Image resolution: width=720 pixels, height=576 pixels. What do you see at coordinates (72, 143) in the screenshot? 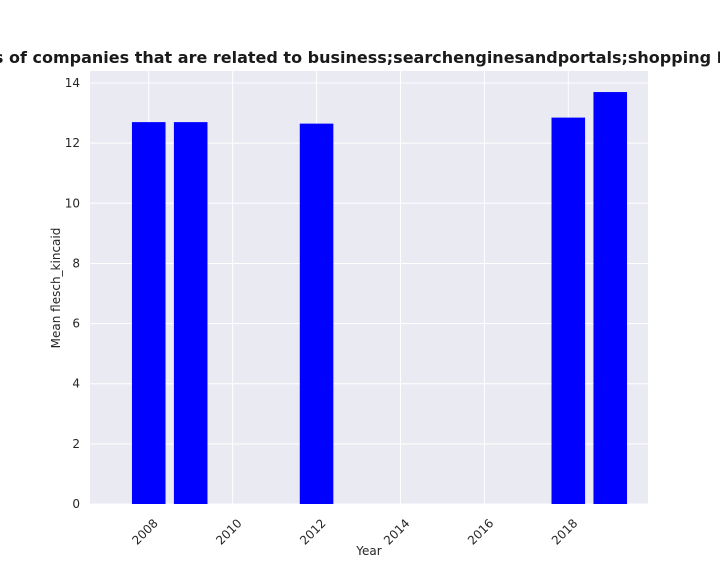
I see `y-tick-label: 12` at bounding box center [72, 143].